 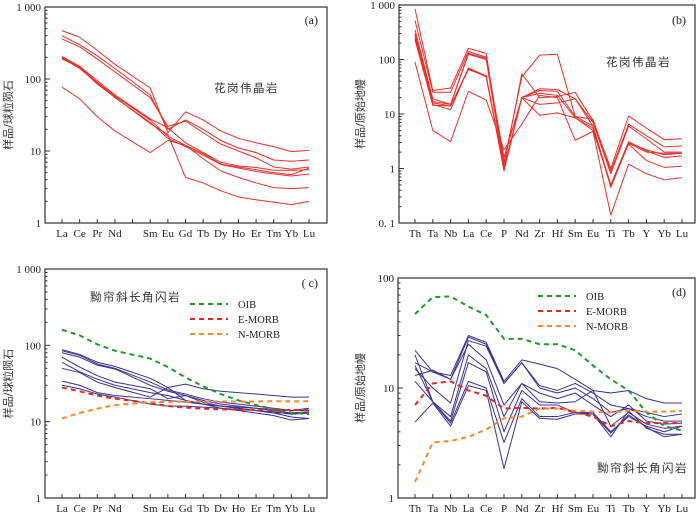 What do you see at coordinates (239, 507) in the screenshot?
I see `x-tick-label: Ho` at bounding box center [239, 507].